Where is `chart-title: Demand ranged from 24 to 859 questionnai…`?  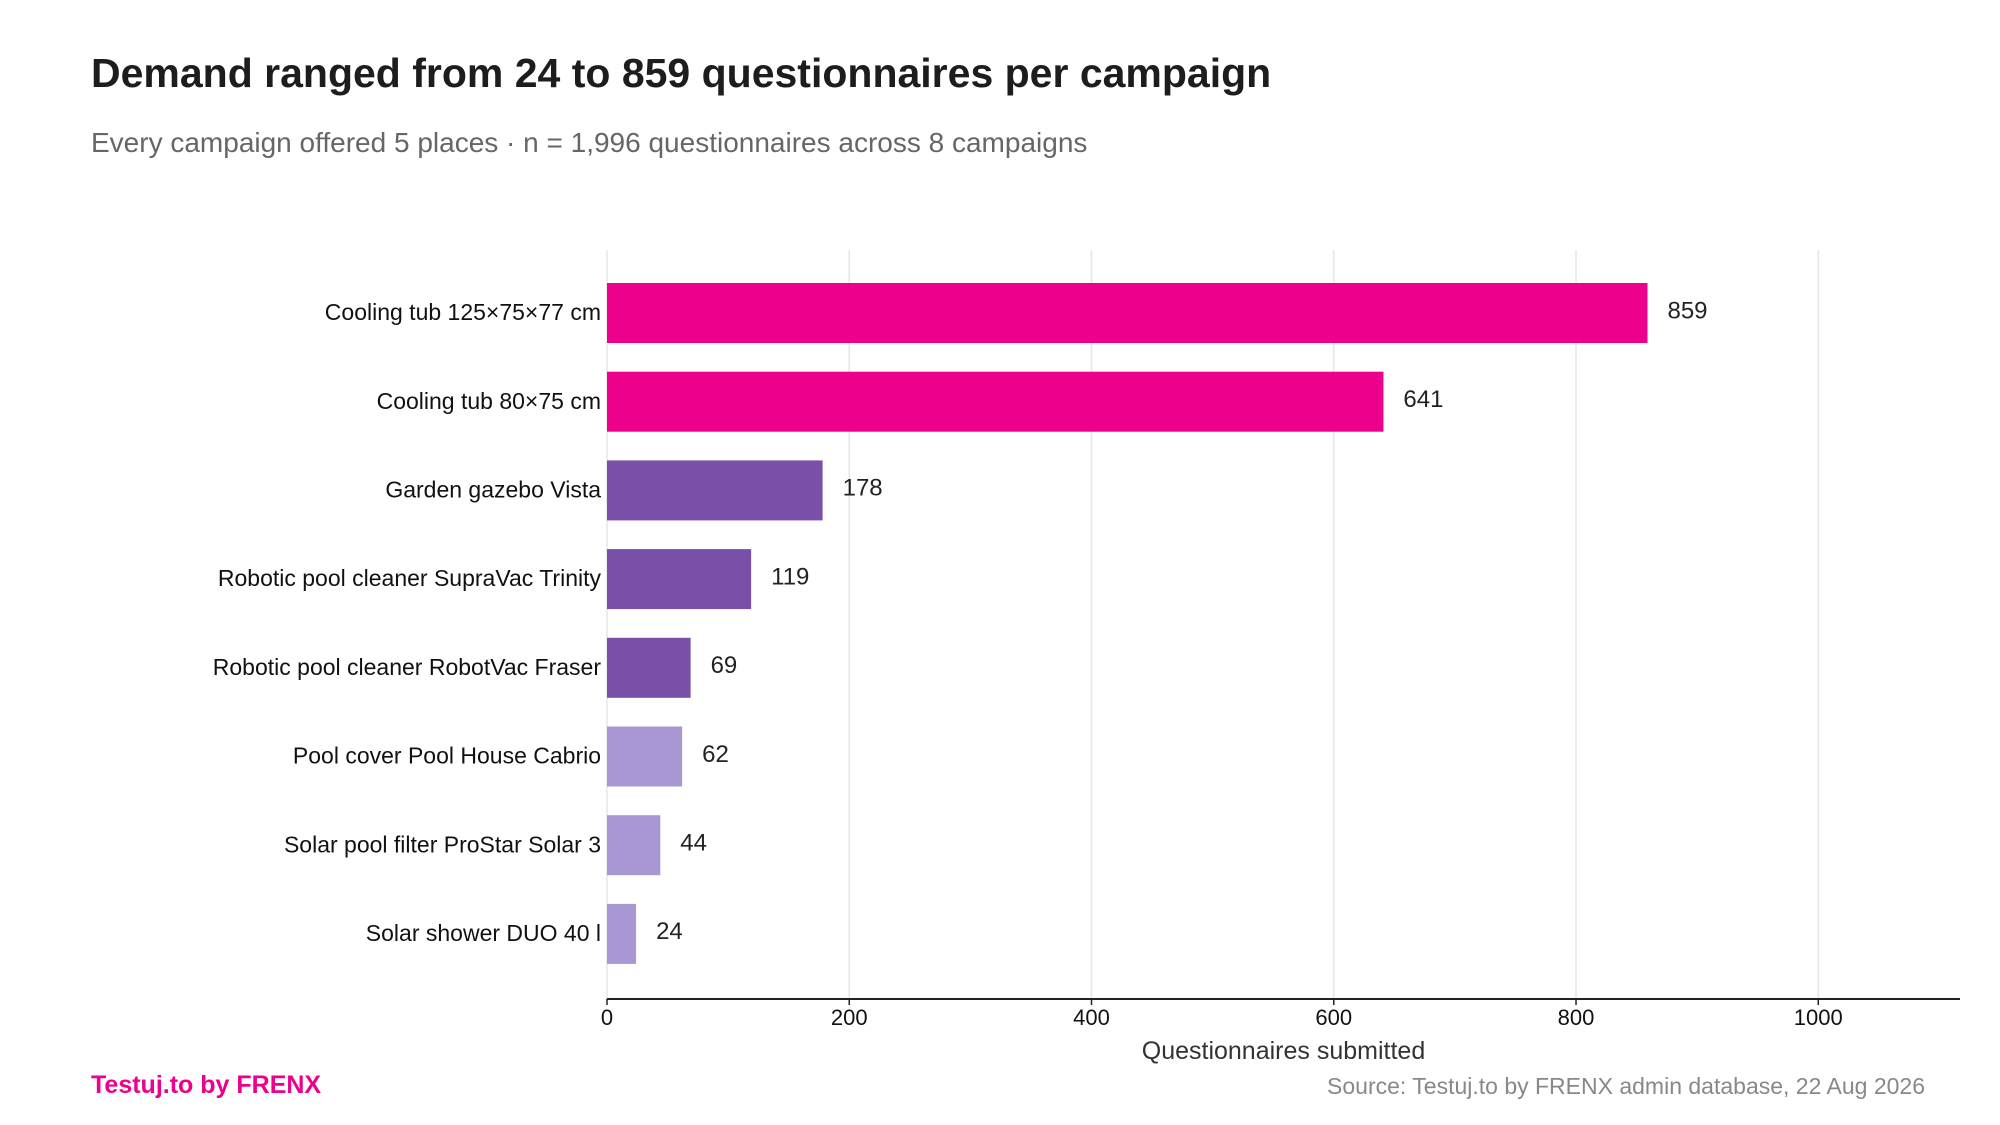
chart-title: Demand ranged from 24 to 859 questionnai… is located at coordinates (681, 73).